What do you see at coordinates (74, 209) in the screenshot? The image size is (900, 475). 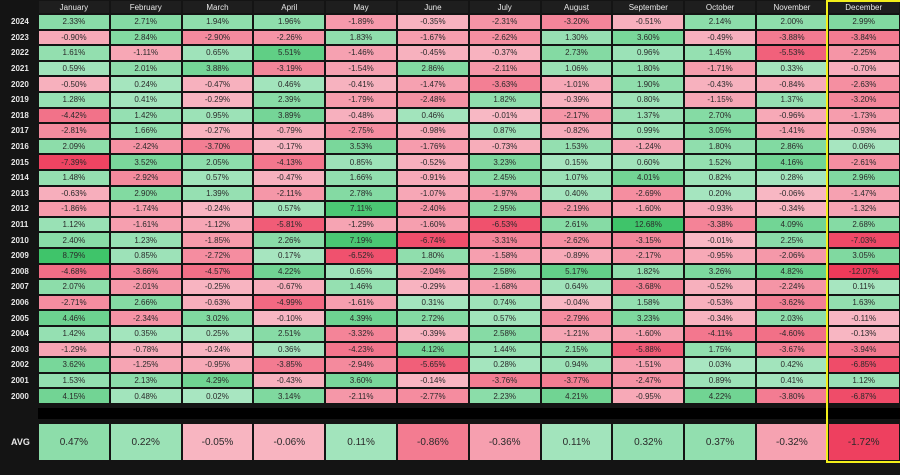 I see `heatmap-cell: -1.86%` at bounding box center [74, 209].